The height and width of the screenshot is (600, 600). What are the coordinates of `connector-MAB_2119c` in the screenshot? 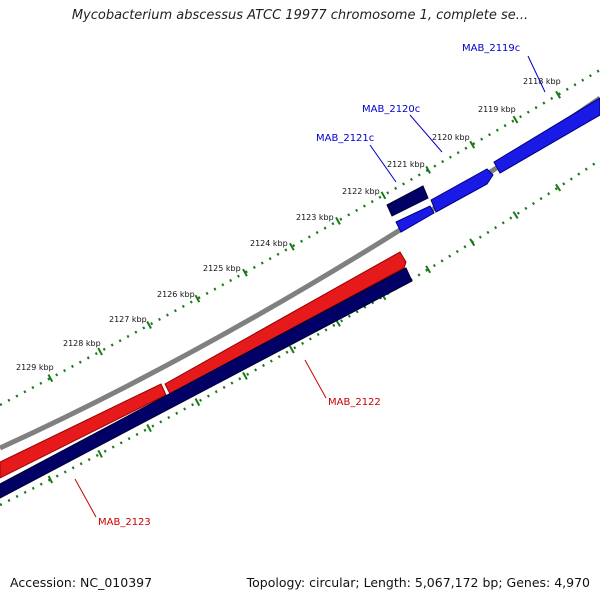 It's located at (536, 74).